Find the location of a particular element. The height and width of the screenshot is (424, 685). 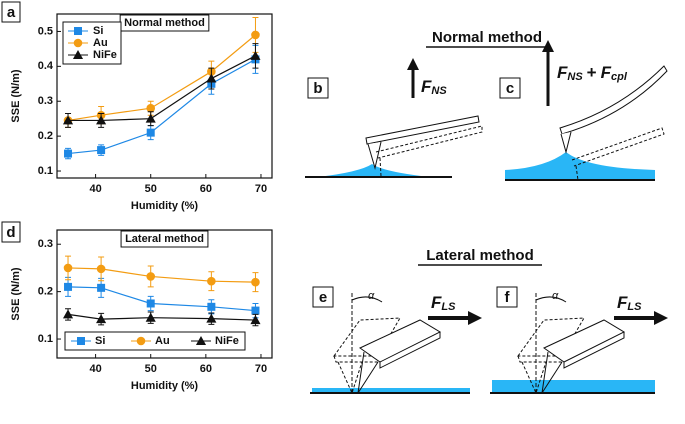

y-tick-label: 0.1 is located at coordinates (45, 339).